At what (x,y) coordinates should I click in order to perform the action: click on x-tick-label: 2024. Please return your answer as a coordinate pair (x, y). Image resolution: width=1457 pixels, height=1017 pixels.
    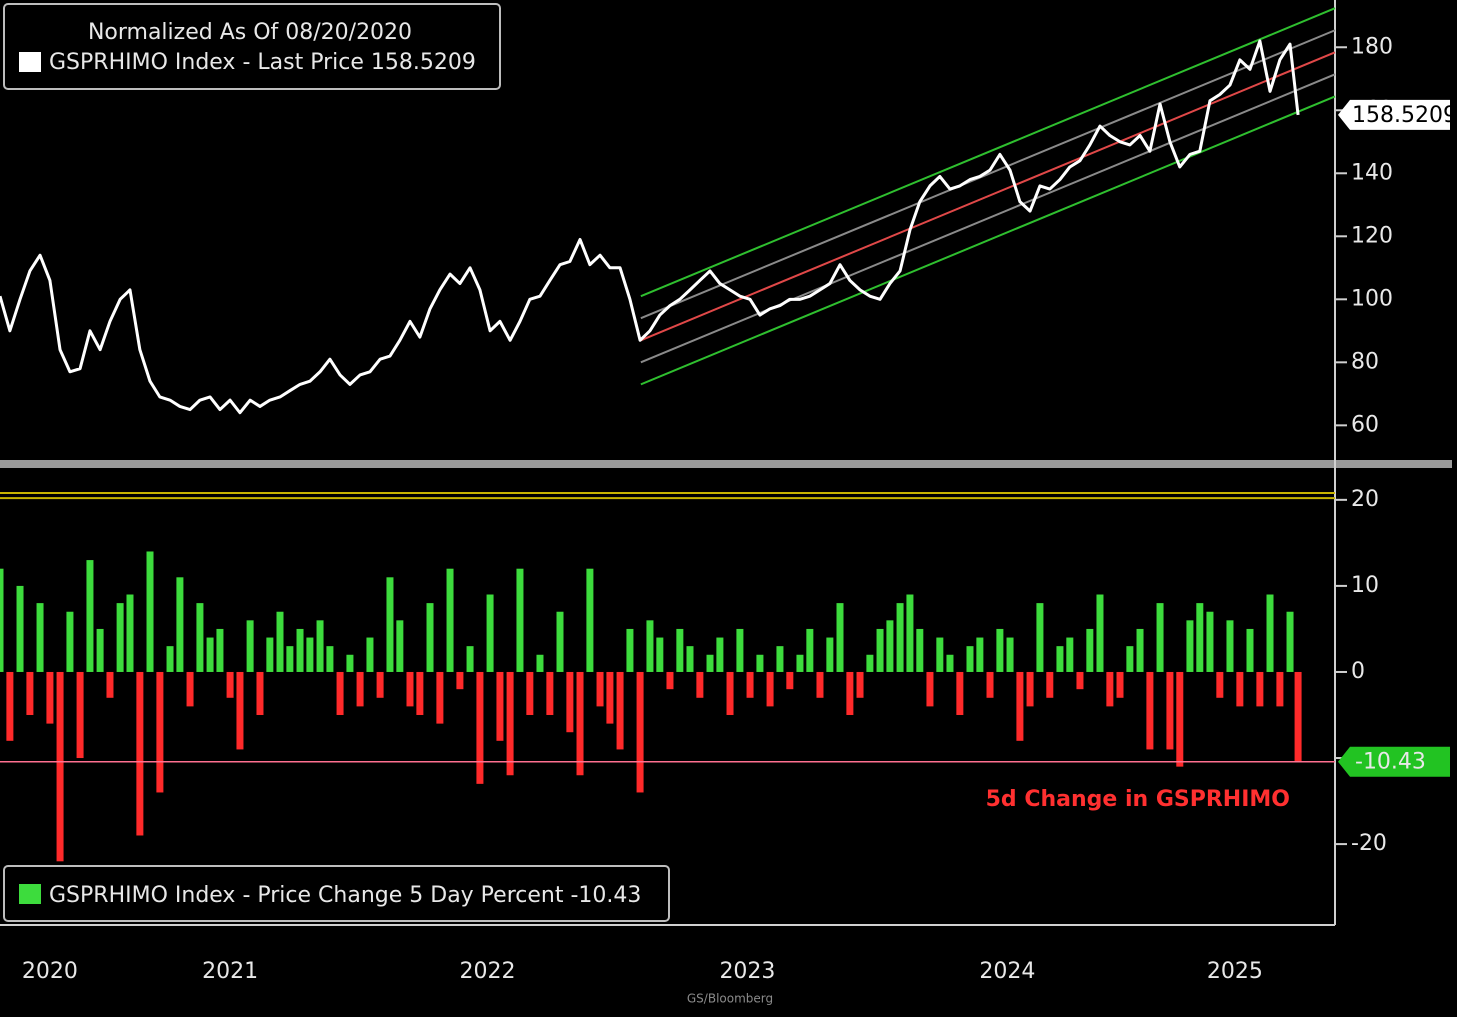
    Looking at the image, I should click on (1007, 971).